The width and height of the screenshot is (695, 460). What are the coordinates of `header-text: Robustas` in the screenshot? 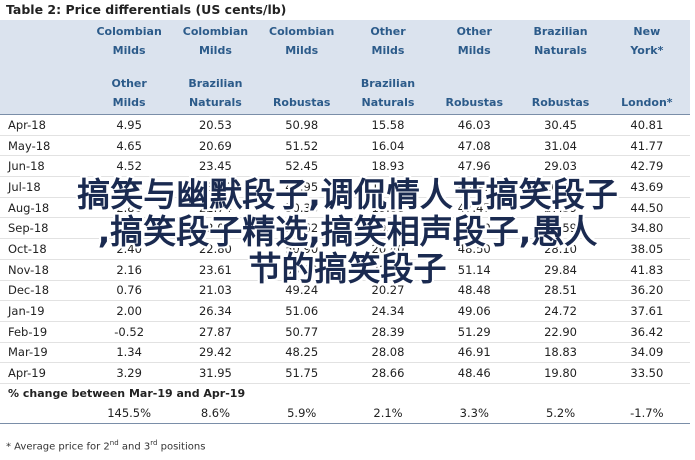 It's located at (301, 102).